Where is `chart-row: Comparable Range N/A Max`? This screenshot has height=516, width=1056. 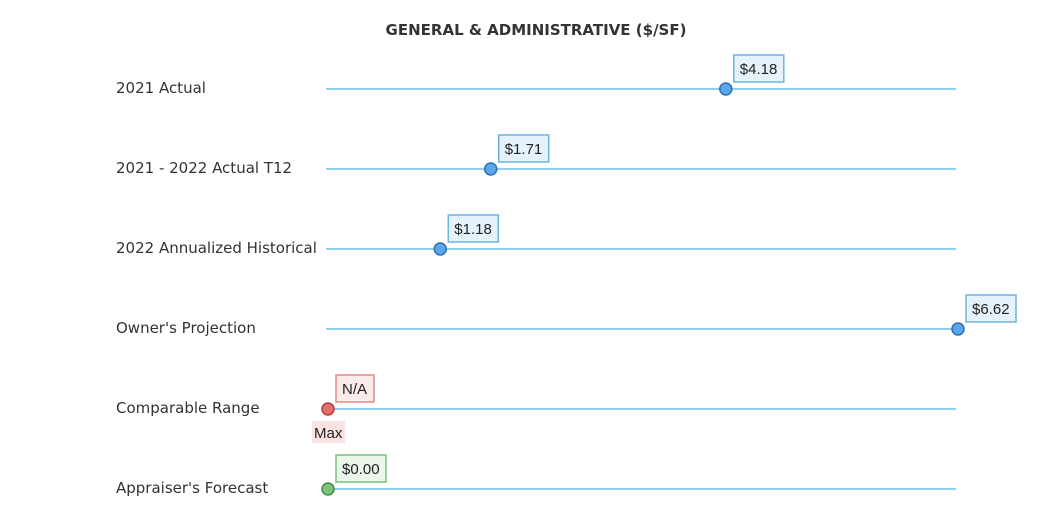 chart-row: Comparable Range N/A Max is located at coordinates (536, 408).